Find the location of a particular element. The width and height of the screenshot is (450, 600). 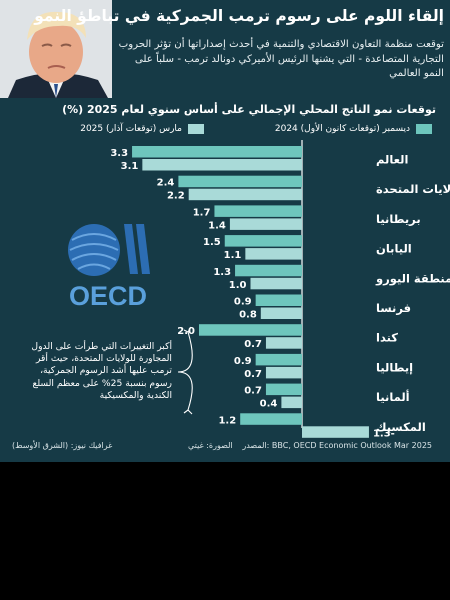

legend-label-december: ديسمبر (توقعات كانون الأول) 2024 is located at coordinates (342, 129).